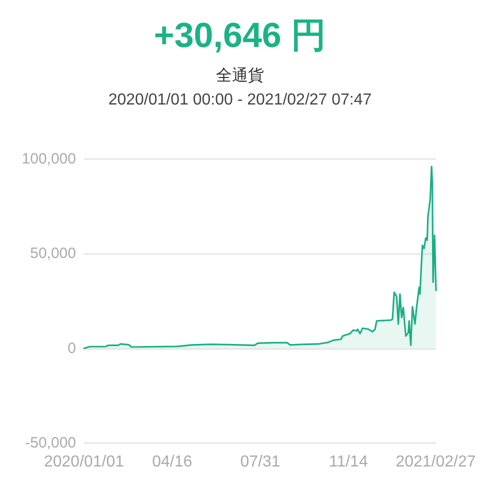 The height and width of the screenshot is (486, 480). Describe the element at coordinates (84, 462) in the screenshot. I see `x-tick-label: 2020/01/01` at that location.